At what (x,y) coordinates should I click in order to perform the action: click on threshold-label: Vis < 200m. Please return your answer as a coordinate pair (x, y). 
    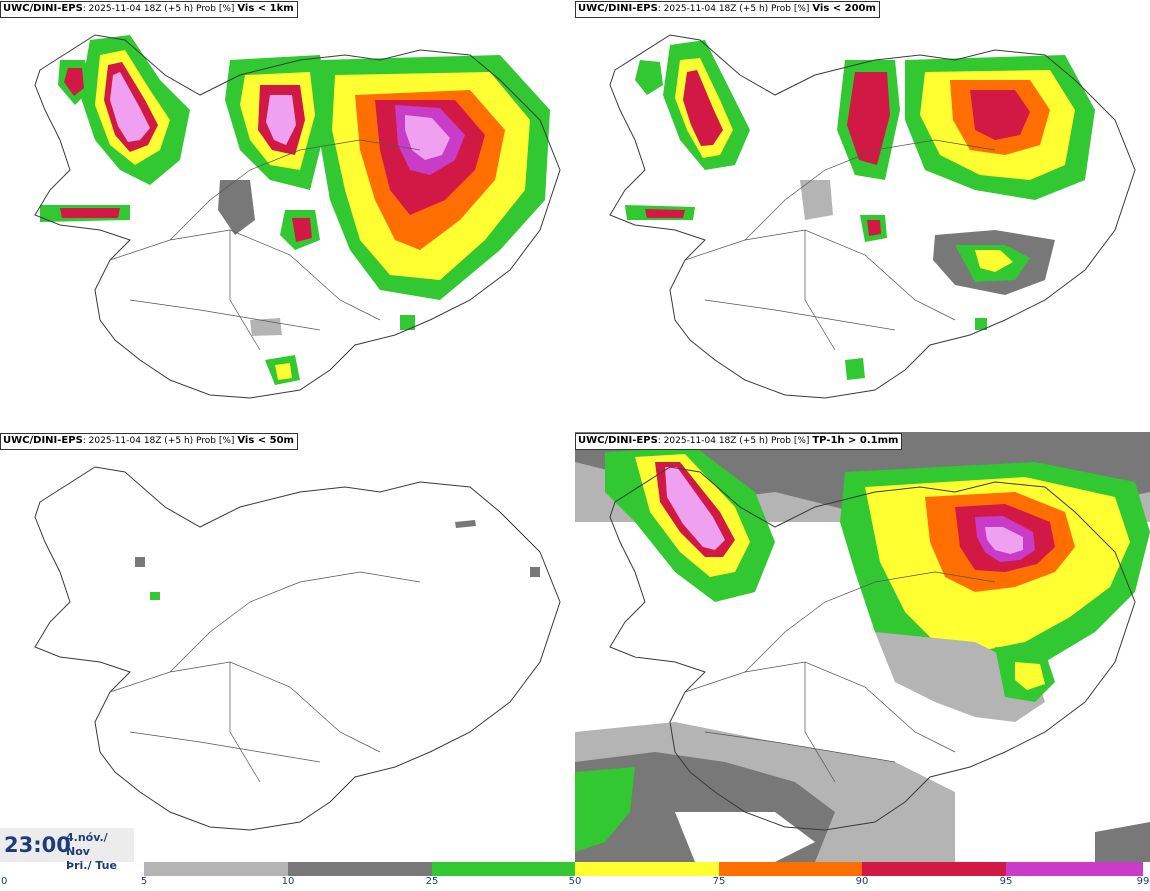
    Looking at the image, I should click on (844, 8).